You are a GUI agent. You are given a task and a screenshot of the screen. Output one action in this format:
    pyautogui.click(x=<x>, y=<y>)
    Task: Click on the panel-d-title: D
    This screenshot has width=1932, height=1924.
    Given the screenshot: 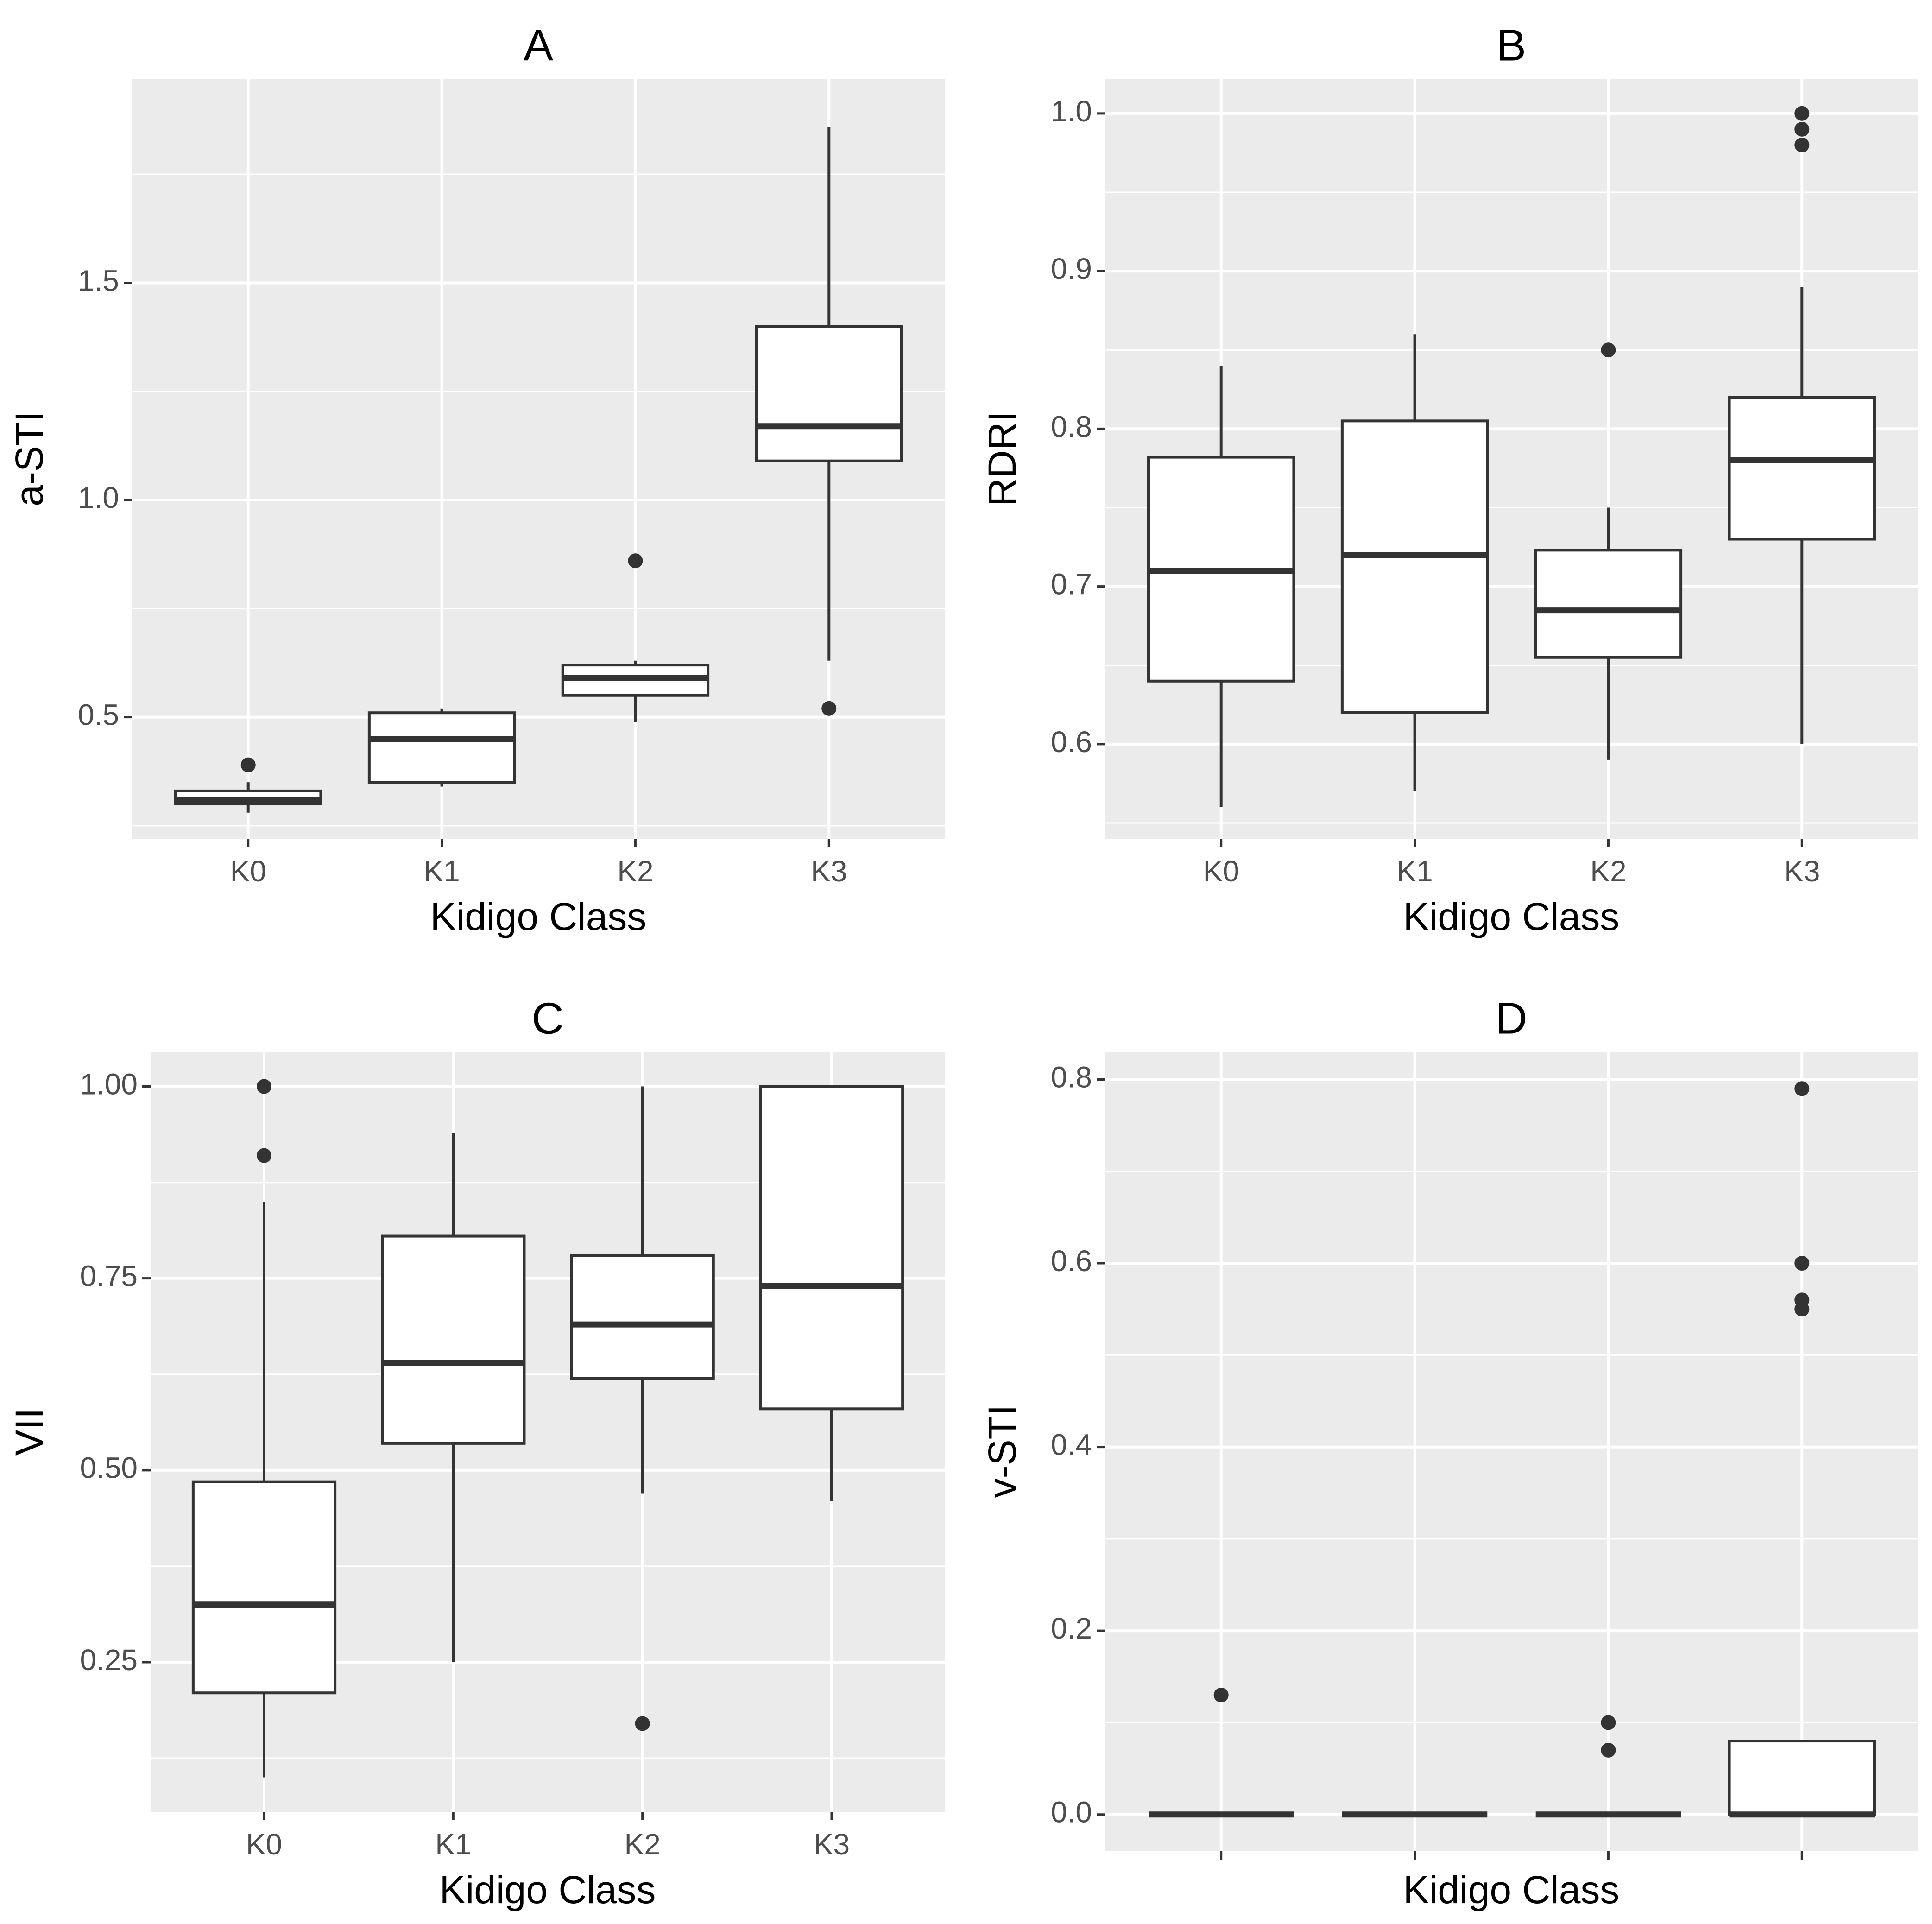 What is the action you would take?
    pyautogui.click(x=1511, y=1018)
    